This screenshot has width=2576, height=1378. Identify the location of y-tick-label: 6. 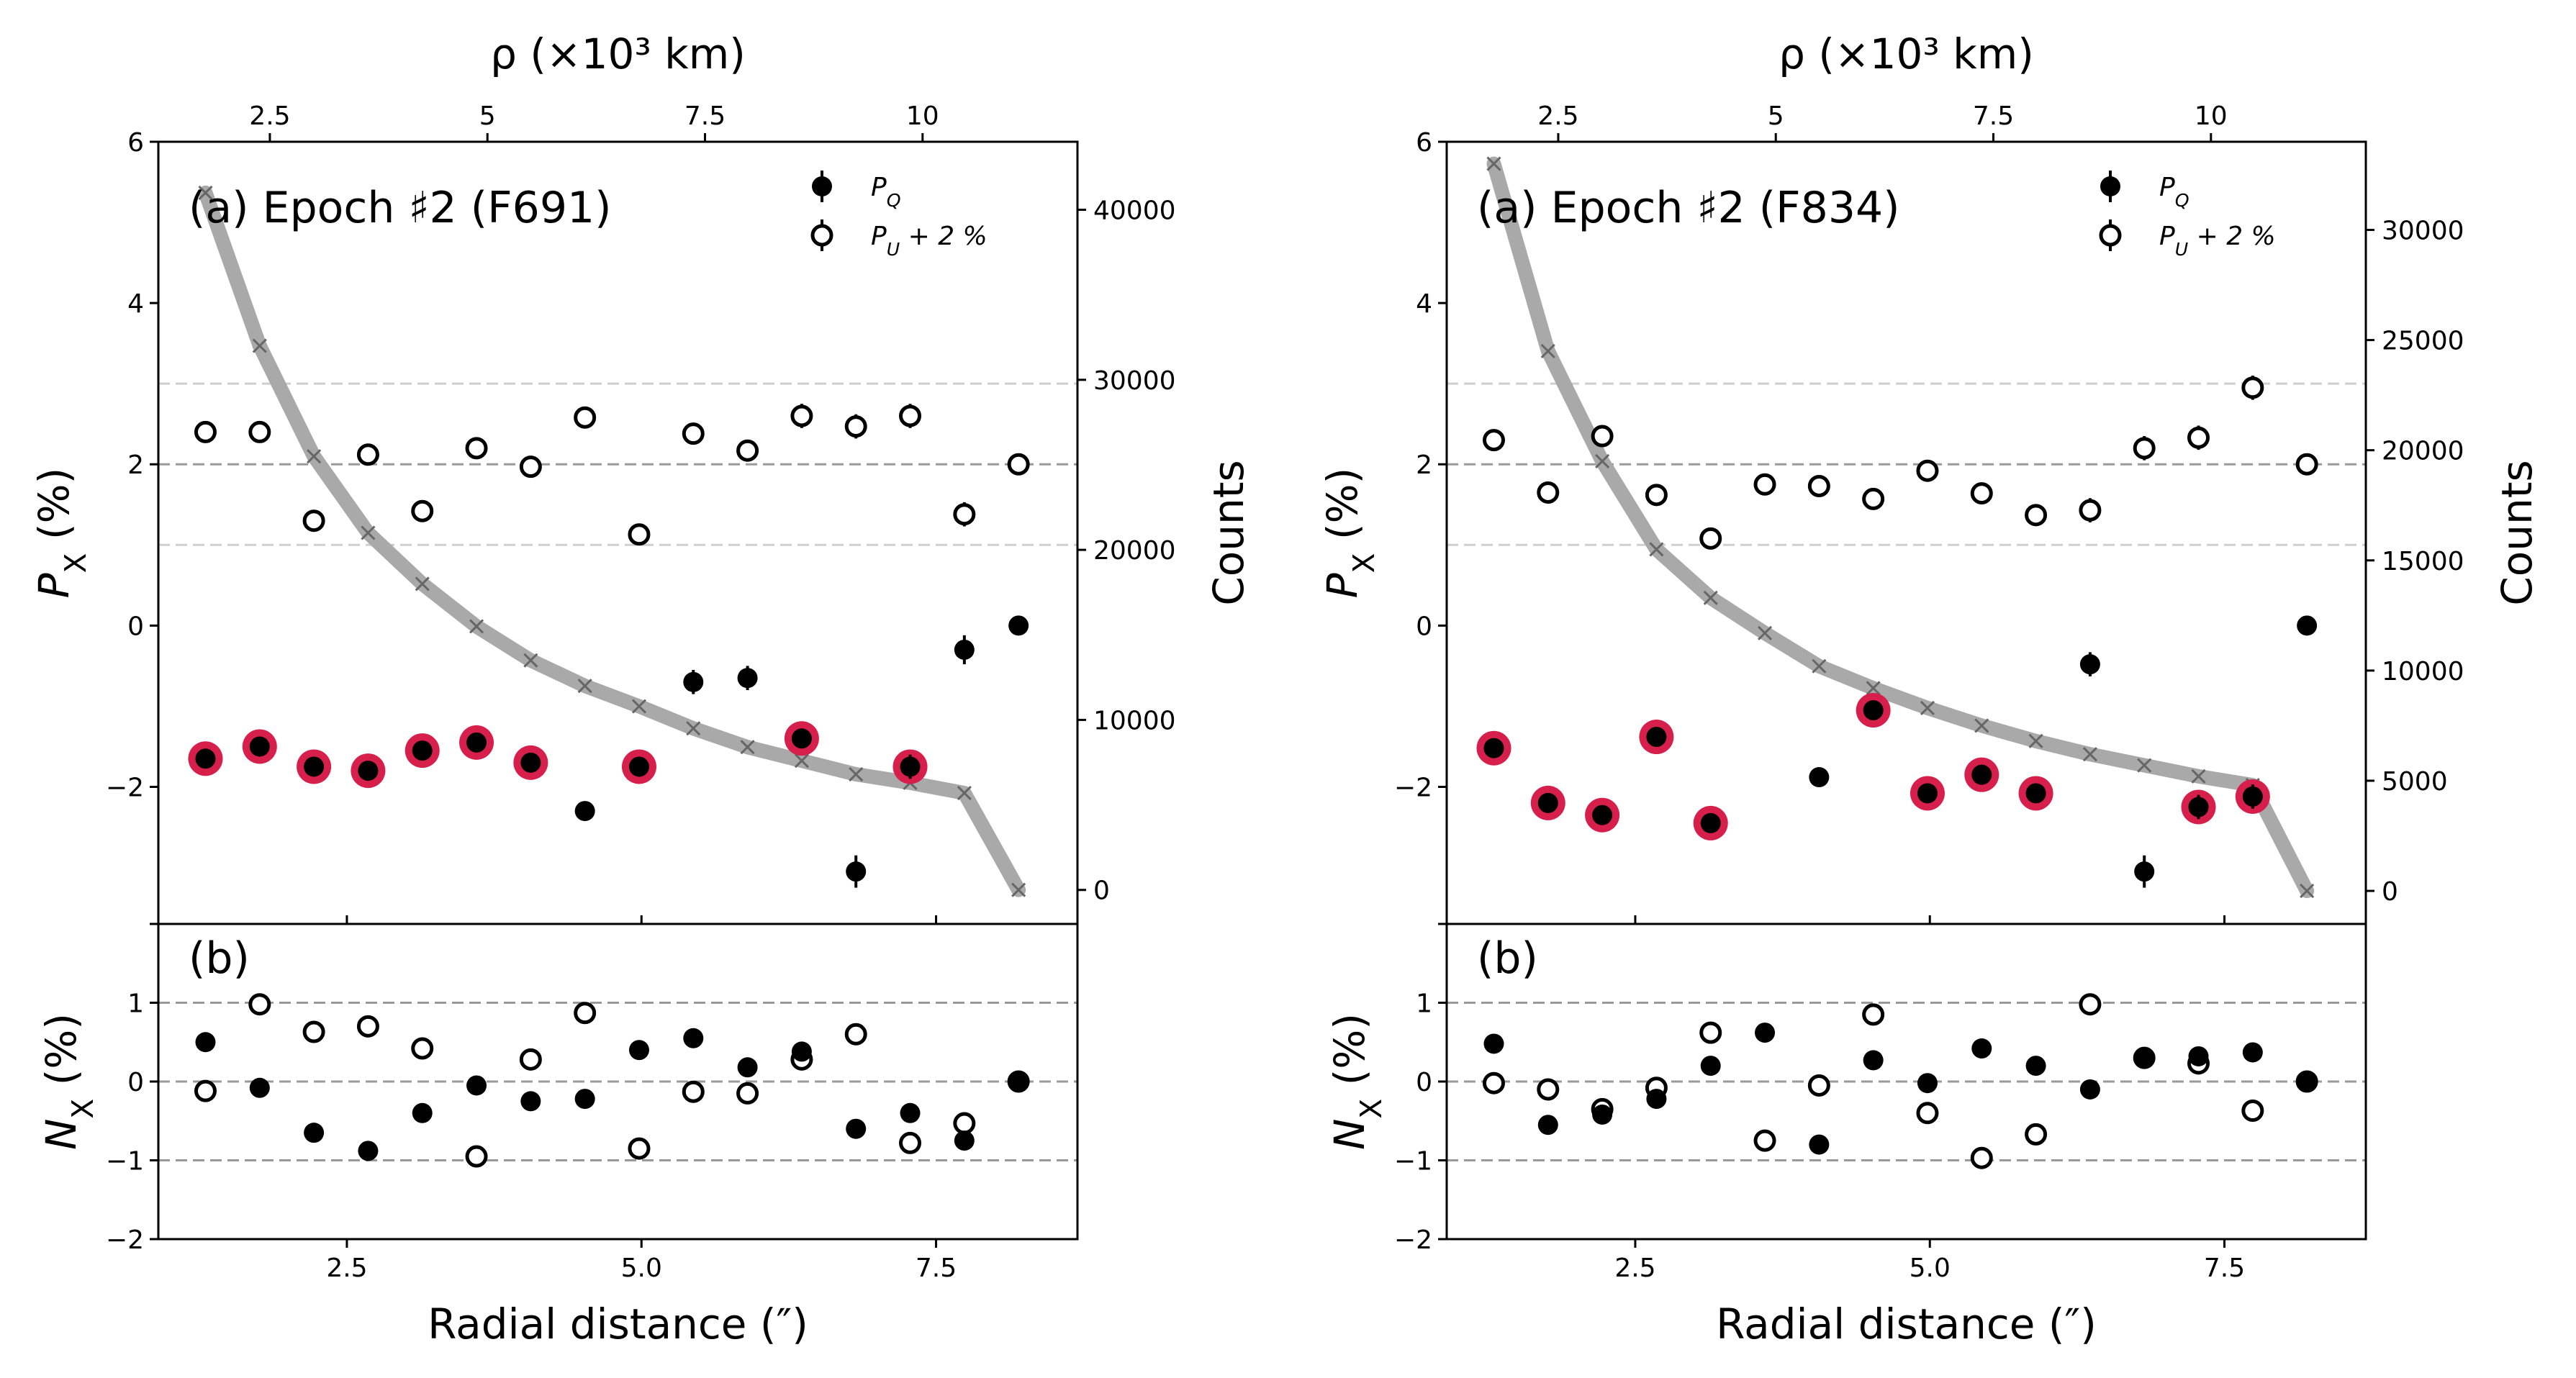
(1424, 143).